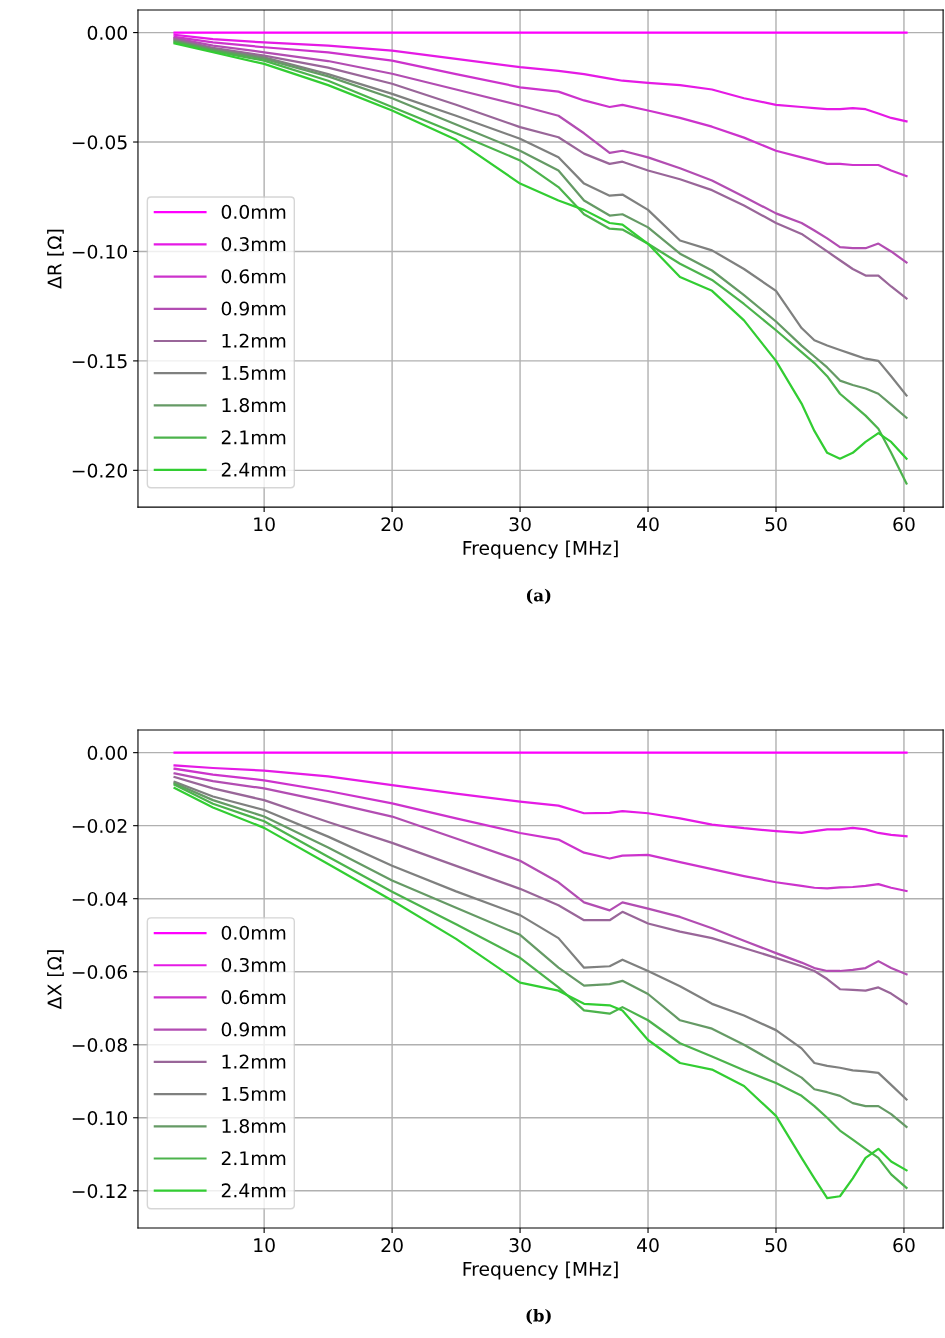  I want to click on text: (b), so click(538, 1316).